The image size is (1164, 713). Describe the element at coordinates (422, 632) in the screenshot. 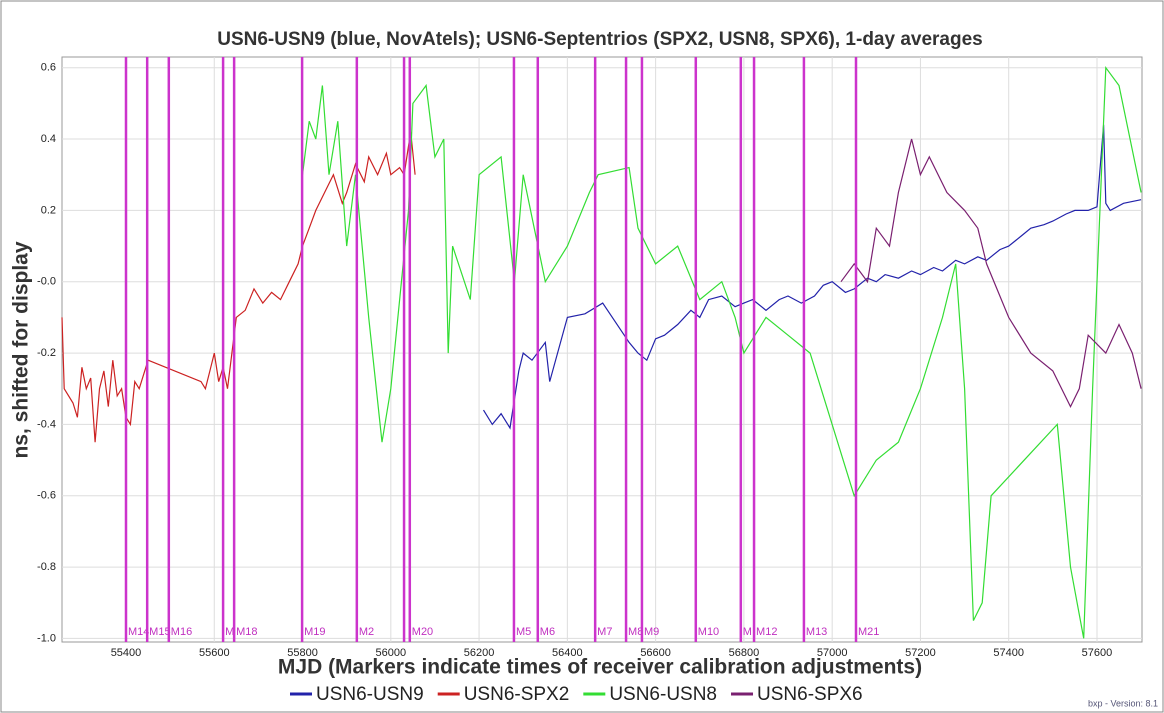

I see `marker-label: M20` at that location.